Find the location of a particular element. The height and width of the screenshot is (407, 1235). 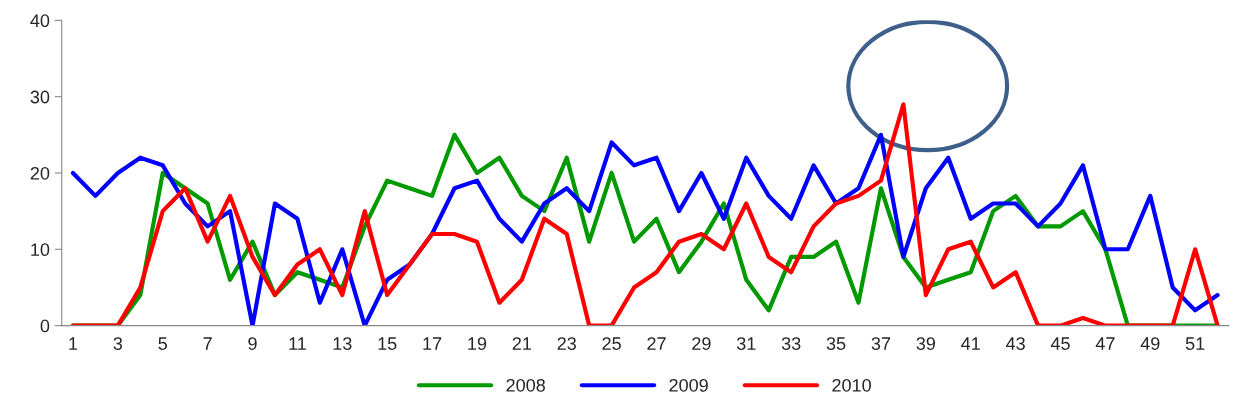

x-tick-label: 49 is located at coordinates (1150, 343).